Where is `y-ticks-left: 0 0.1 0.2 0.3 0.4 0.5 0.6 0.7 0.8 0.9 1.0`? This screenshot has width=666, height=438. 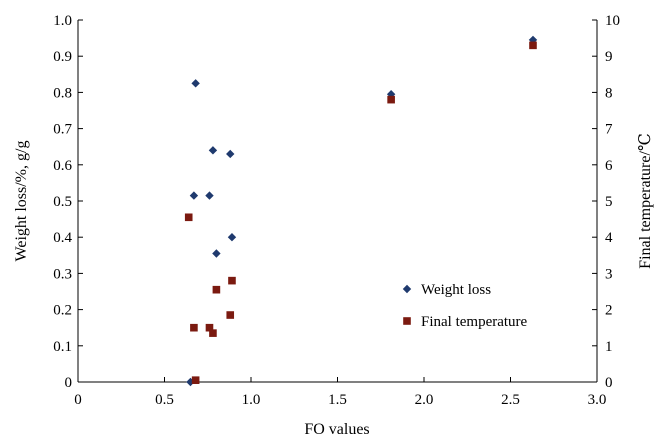
y-ticks-left: 0 0.1 0.2 0.3 0.4 0.5 0.6 0.7 0.8 0.9 1.0 is located at coordinates (68, 202).